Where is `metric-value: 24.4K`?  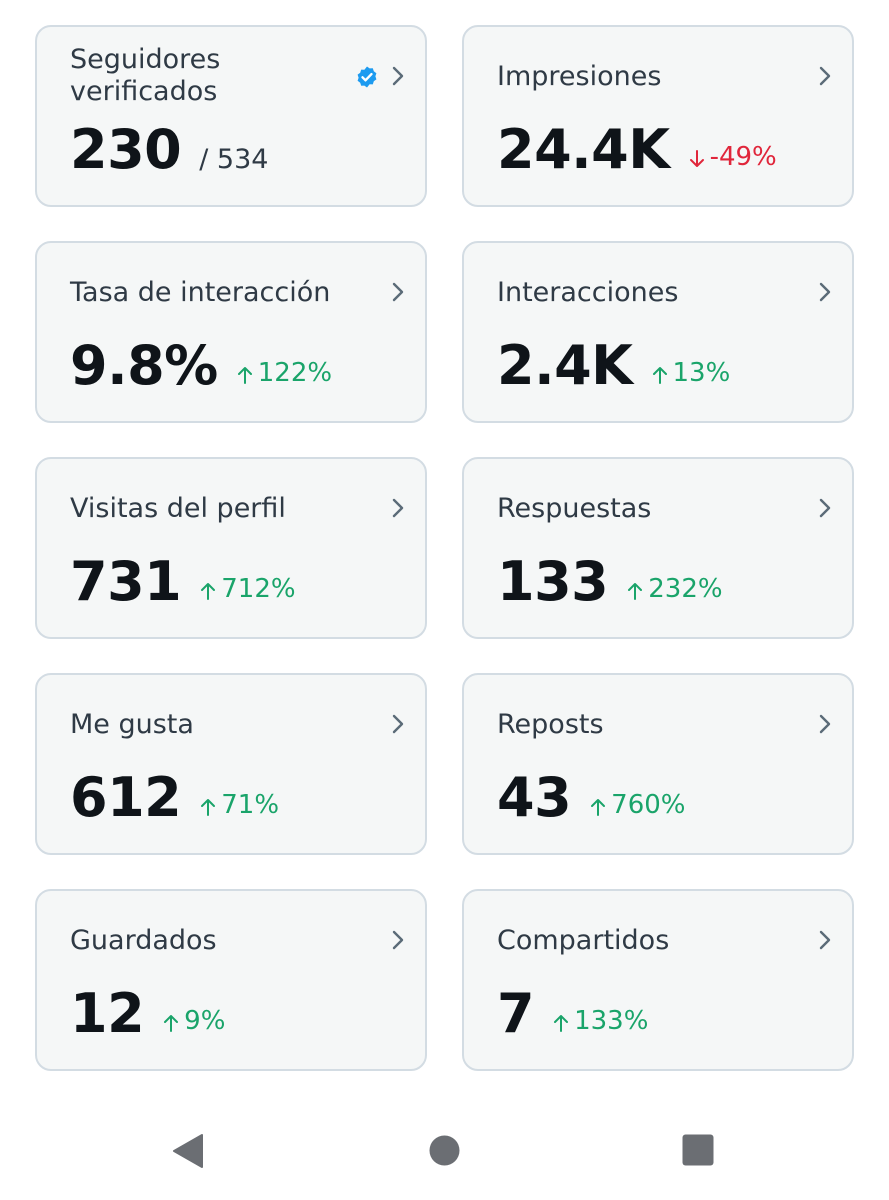
metric-value: 24.4K is located at coordinates (583, 149).